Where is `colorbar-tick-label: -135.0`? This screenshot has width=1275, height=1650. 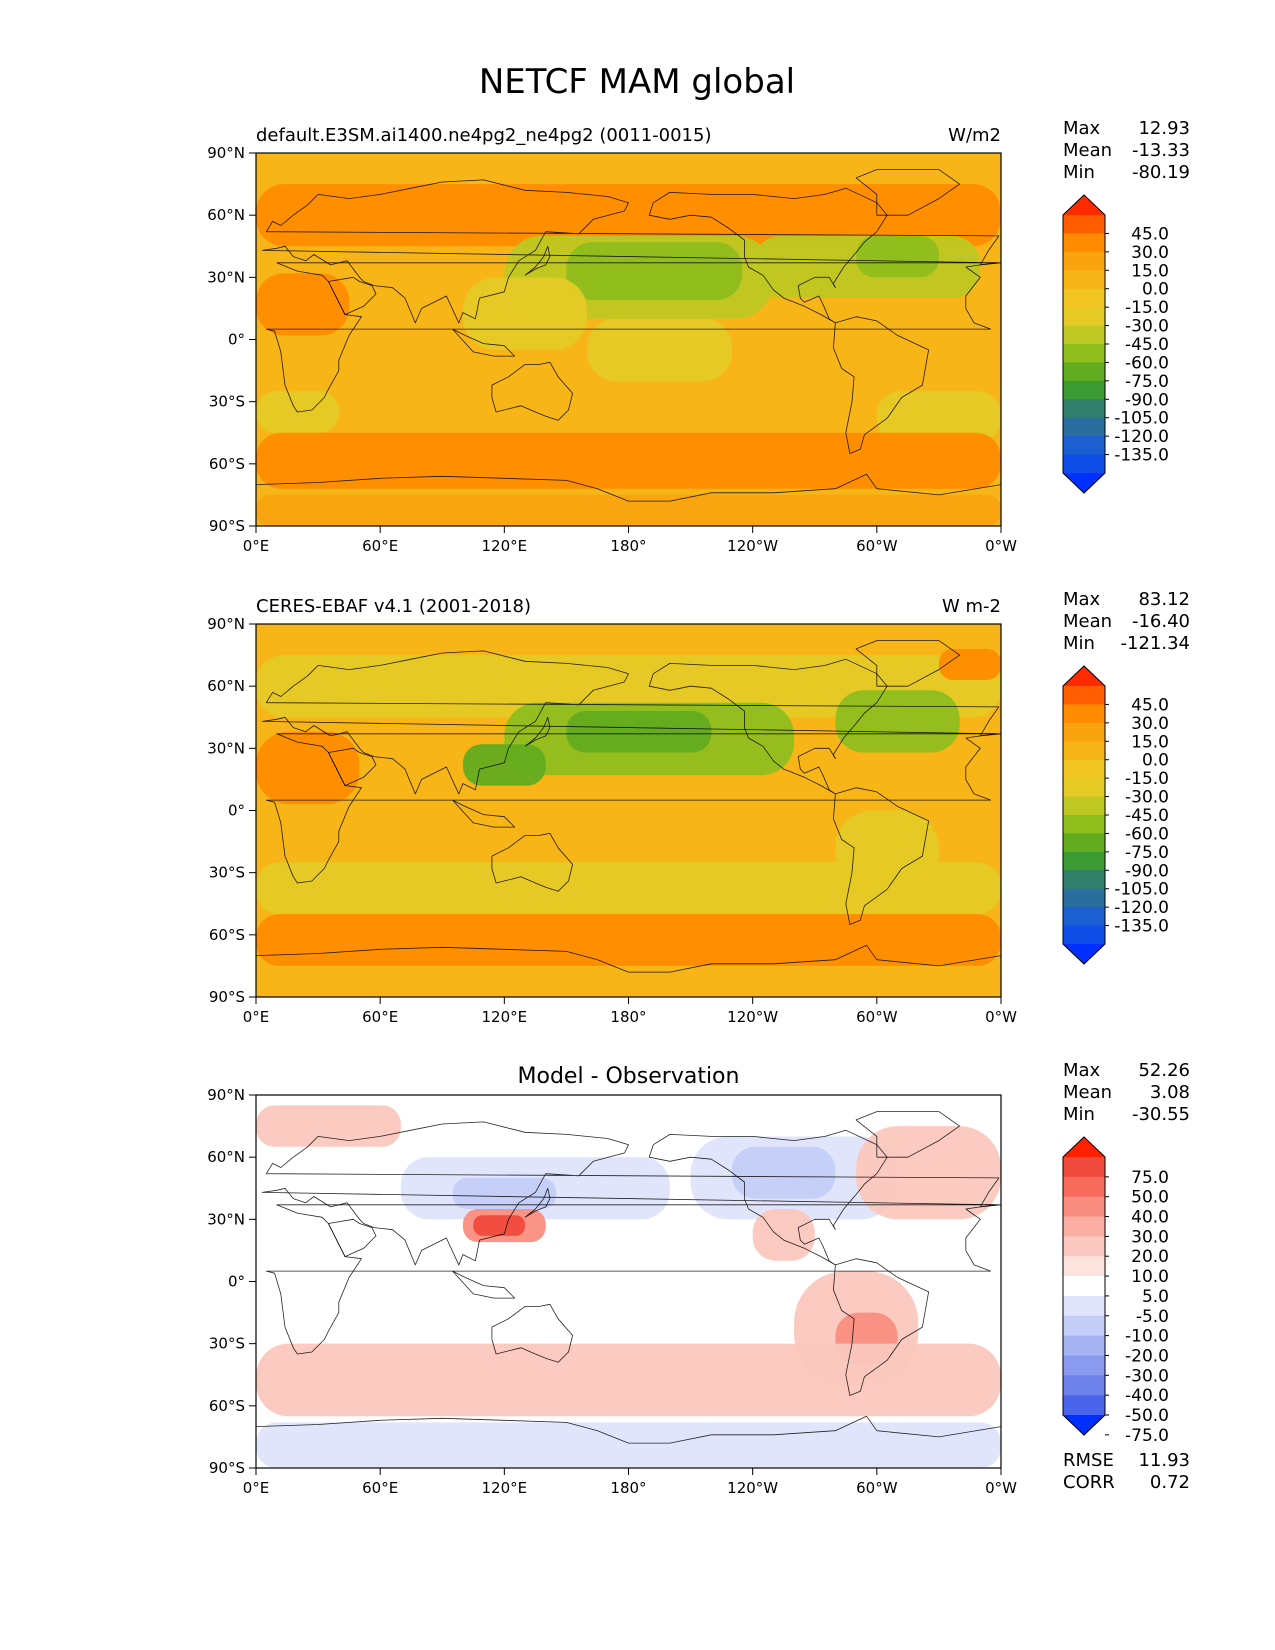
colorbar-tick-label: -135.0 is located at coordinates (1141, 927).